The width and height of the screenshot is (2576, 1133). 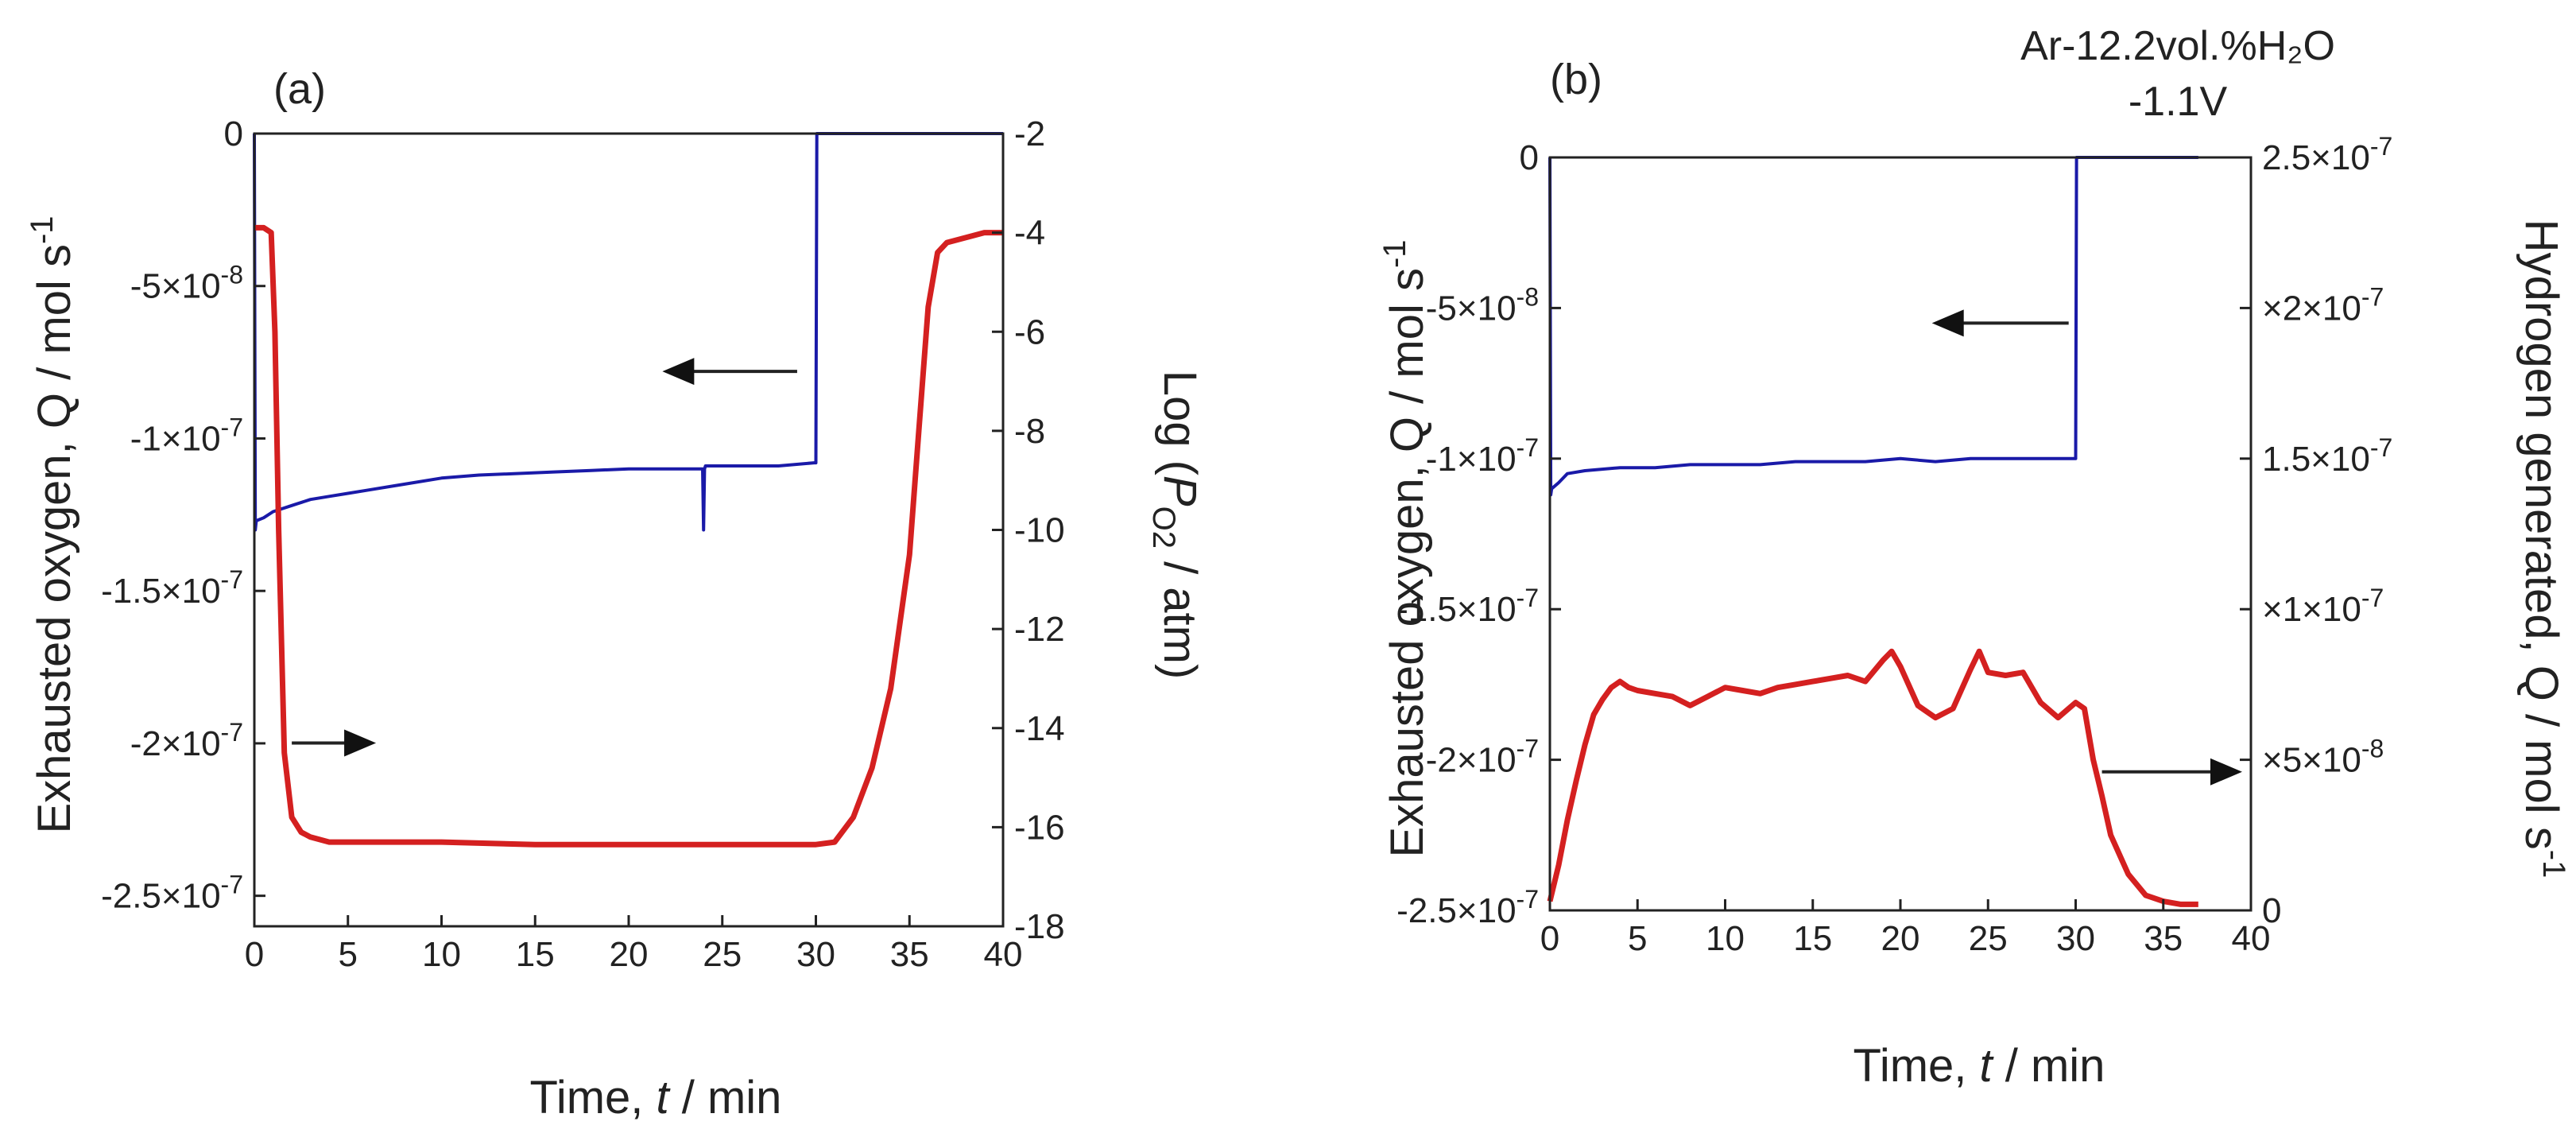 I want to click on y-right-tick-label: -6, so click(x=1029, y=331).